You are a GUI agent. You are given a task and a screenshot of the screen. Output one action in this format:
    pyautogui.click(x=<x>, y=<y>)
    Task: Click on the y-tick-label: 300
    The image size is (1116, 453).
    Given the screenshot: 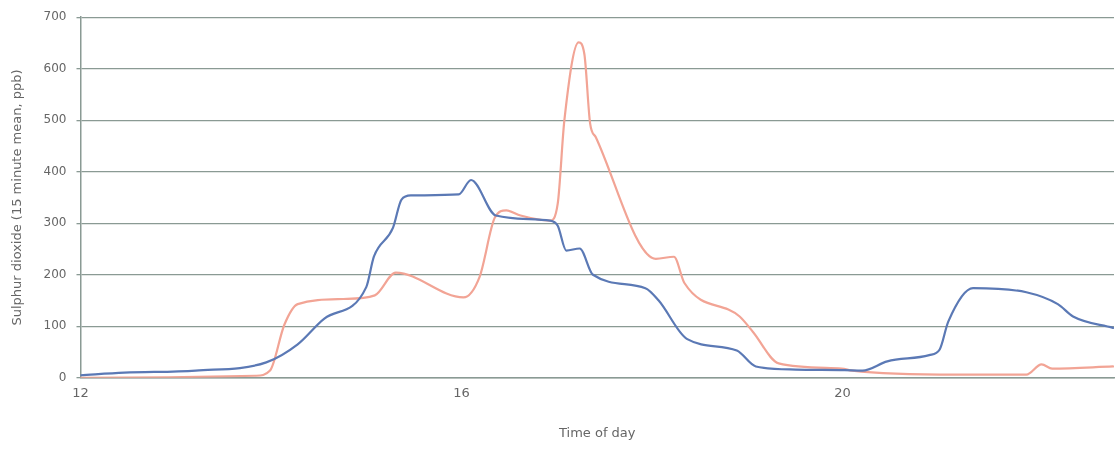 What is the action you would take?
    pyautogui.click(x=55, y=222)
    